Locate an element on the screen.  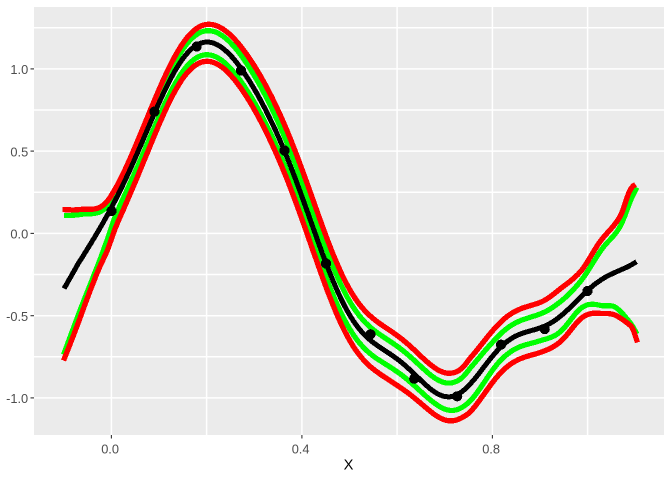
svg-text: -1.0 is located at coordinates (17, 398).